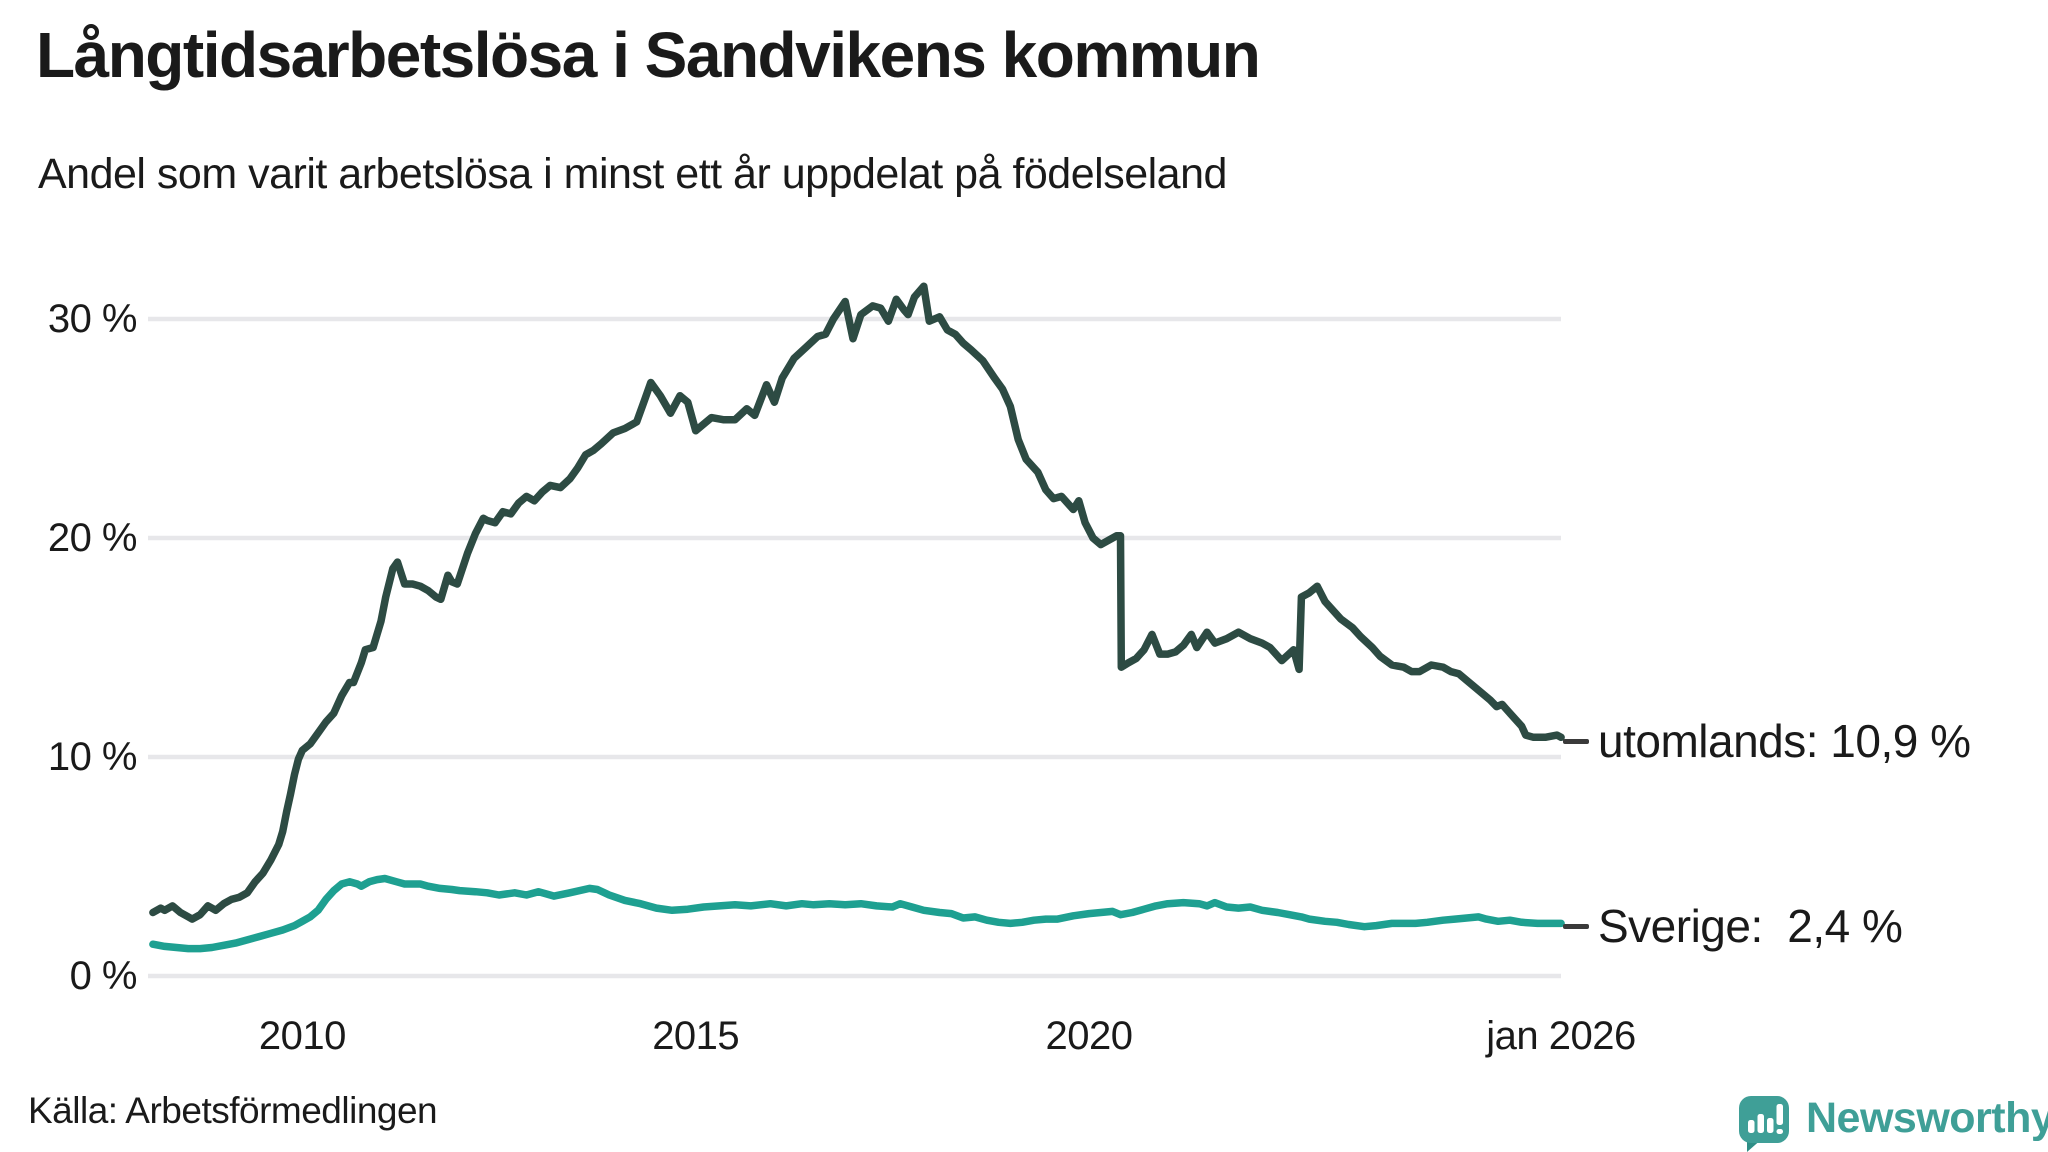 The height and width of the screenshot is (1152, 2048). I want to click on series-end-label-utomlands: utomlands: 10,9 %, so click(1767, 741).